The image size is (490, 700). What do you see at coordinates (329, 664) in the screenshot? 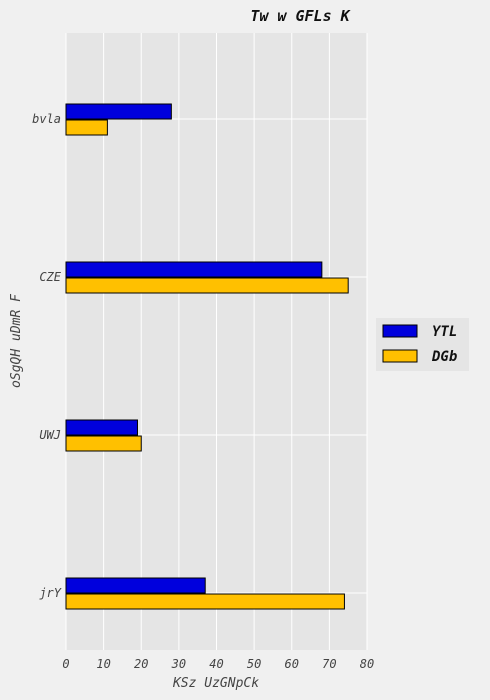
I see `x-tick-label: 70` at bounding box center [329, 664].